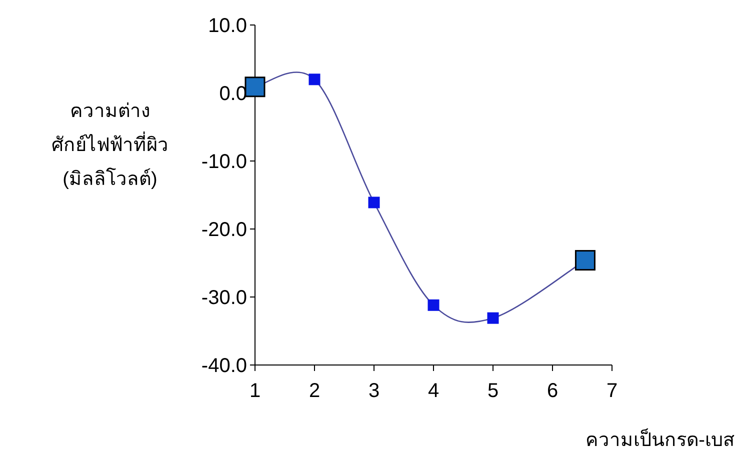 This screenshot has height=462, width=740. What do you see at coordinates (224, 162) in the screenshot?
I see `y-tick-label: -10.0` at bounding box center [224, 162].